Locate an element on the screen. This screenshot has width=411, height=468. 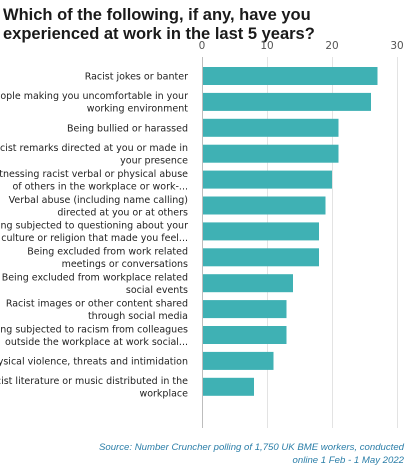
category-label: Being excluded from workplace related is located at coordinates (95, 277).